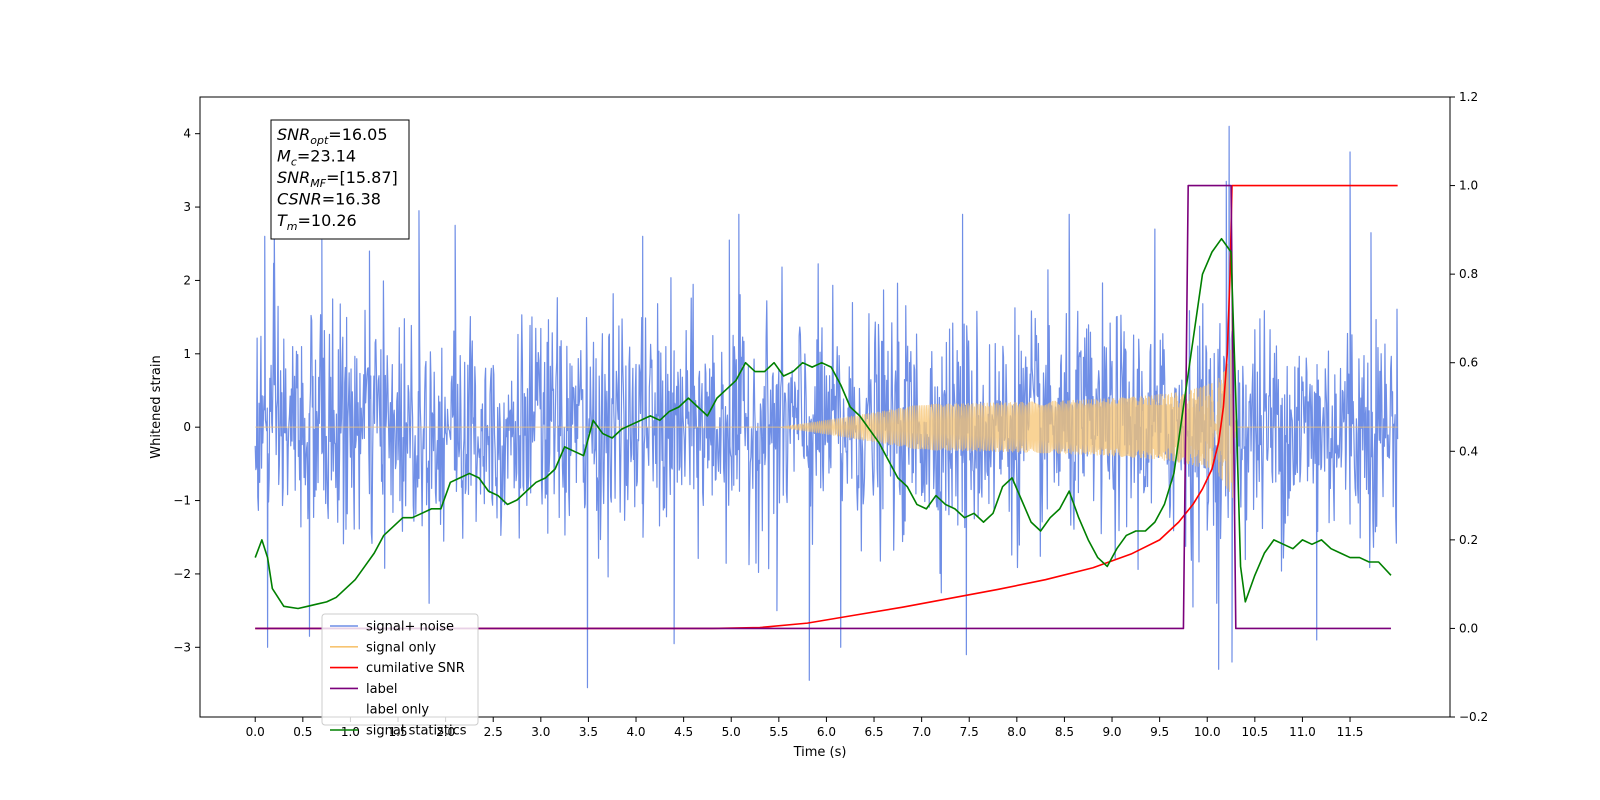 The width and height of the screenshot is (1600, 800). What do you see at coordinates (1468, 540) in the screenshot?
I see `y2-tick-label: 0.2` at bounding box center [1468, 540].